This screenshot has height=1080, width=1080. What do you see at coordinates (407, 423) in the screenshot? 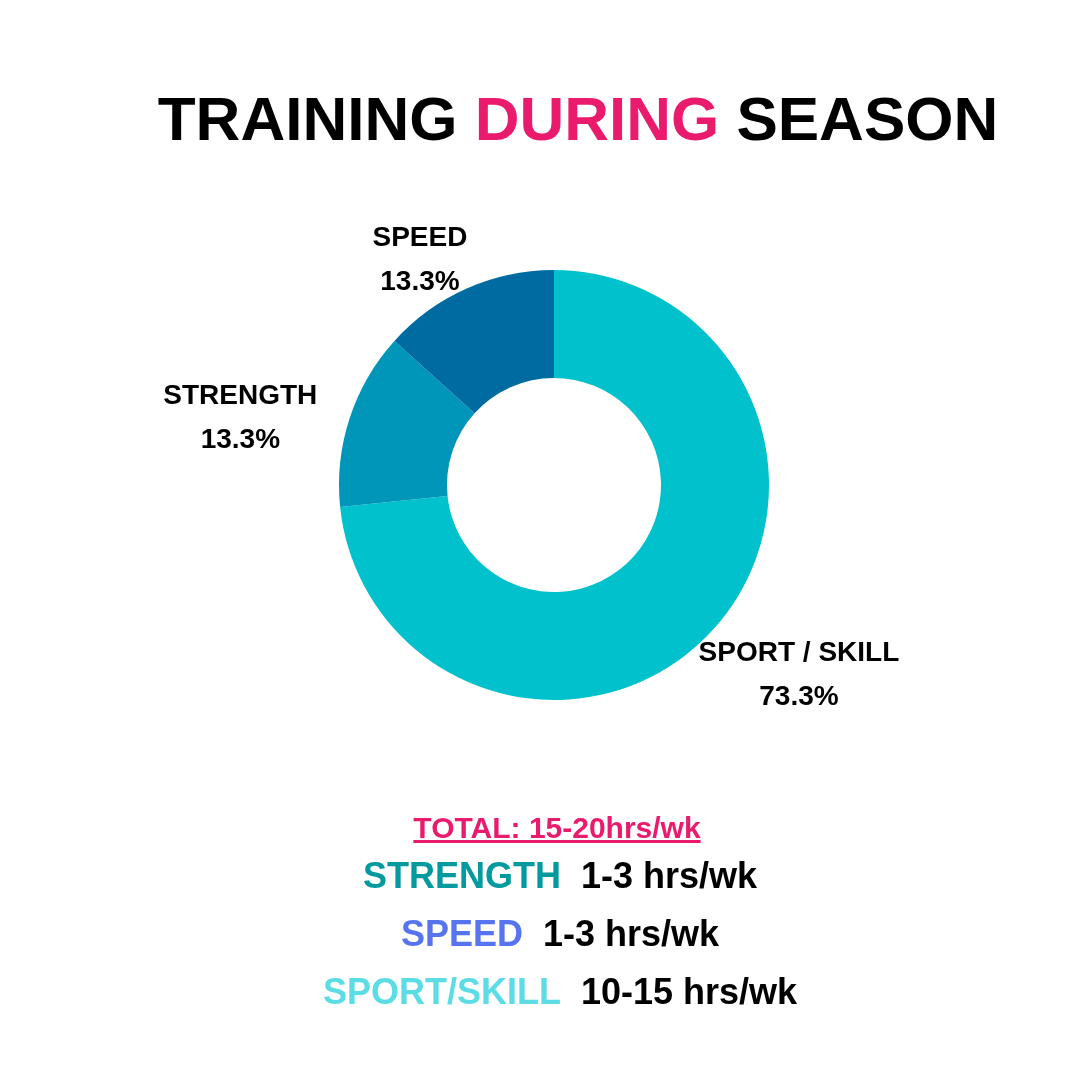
I see `donut-slice` at bounding box center [407, 423].